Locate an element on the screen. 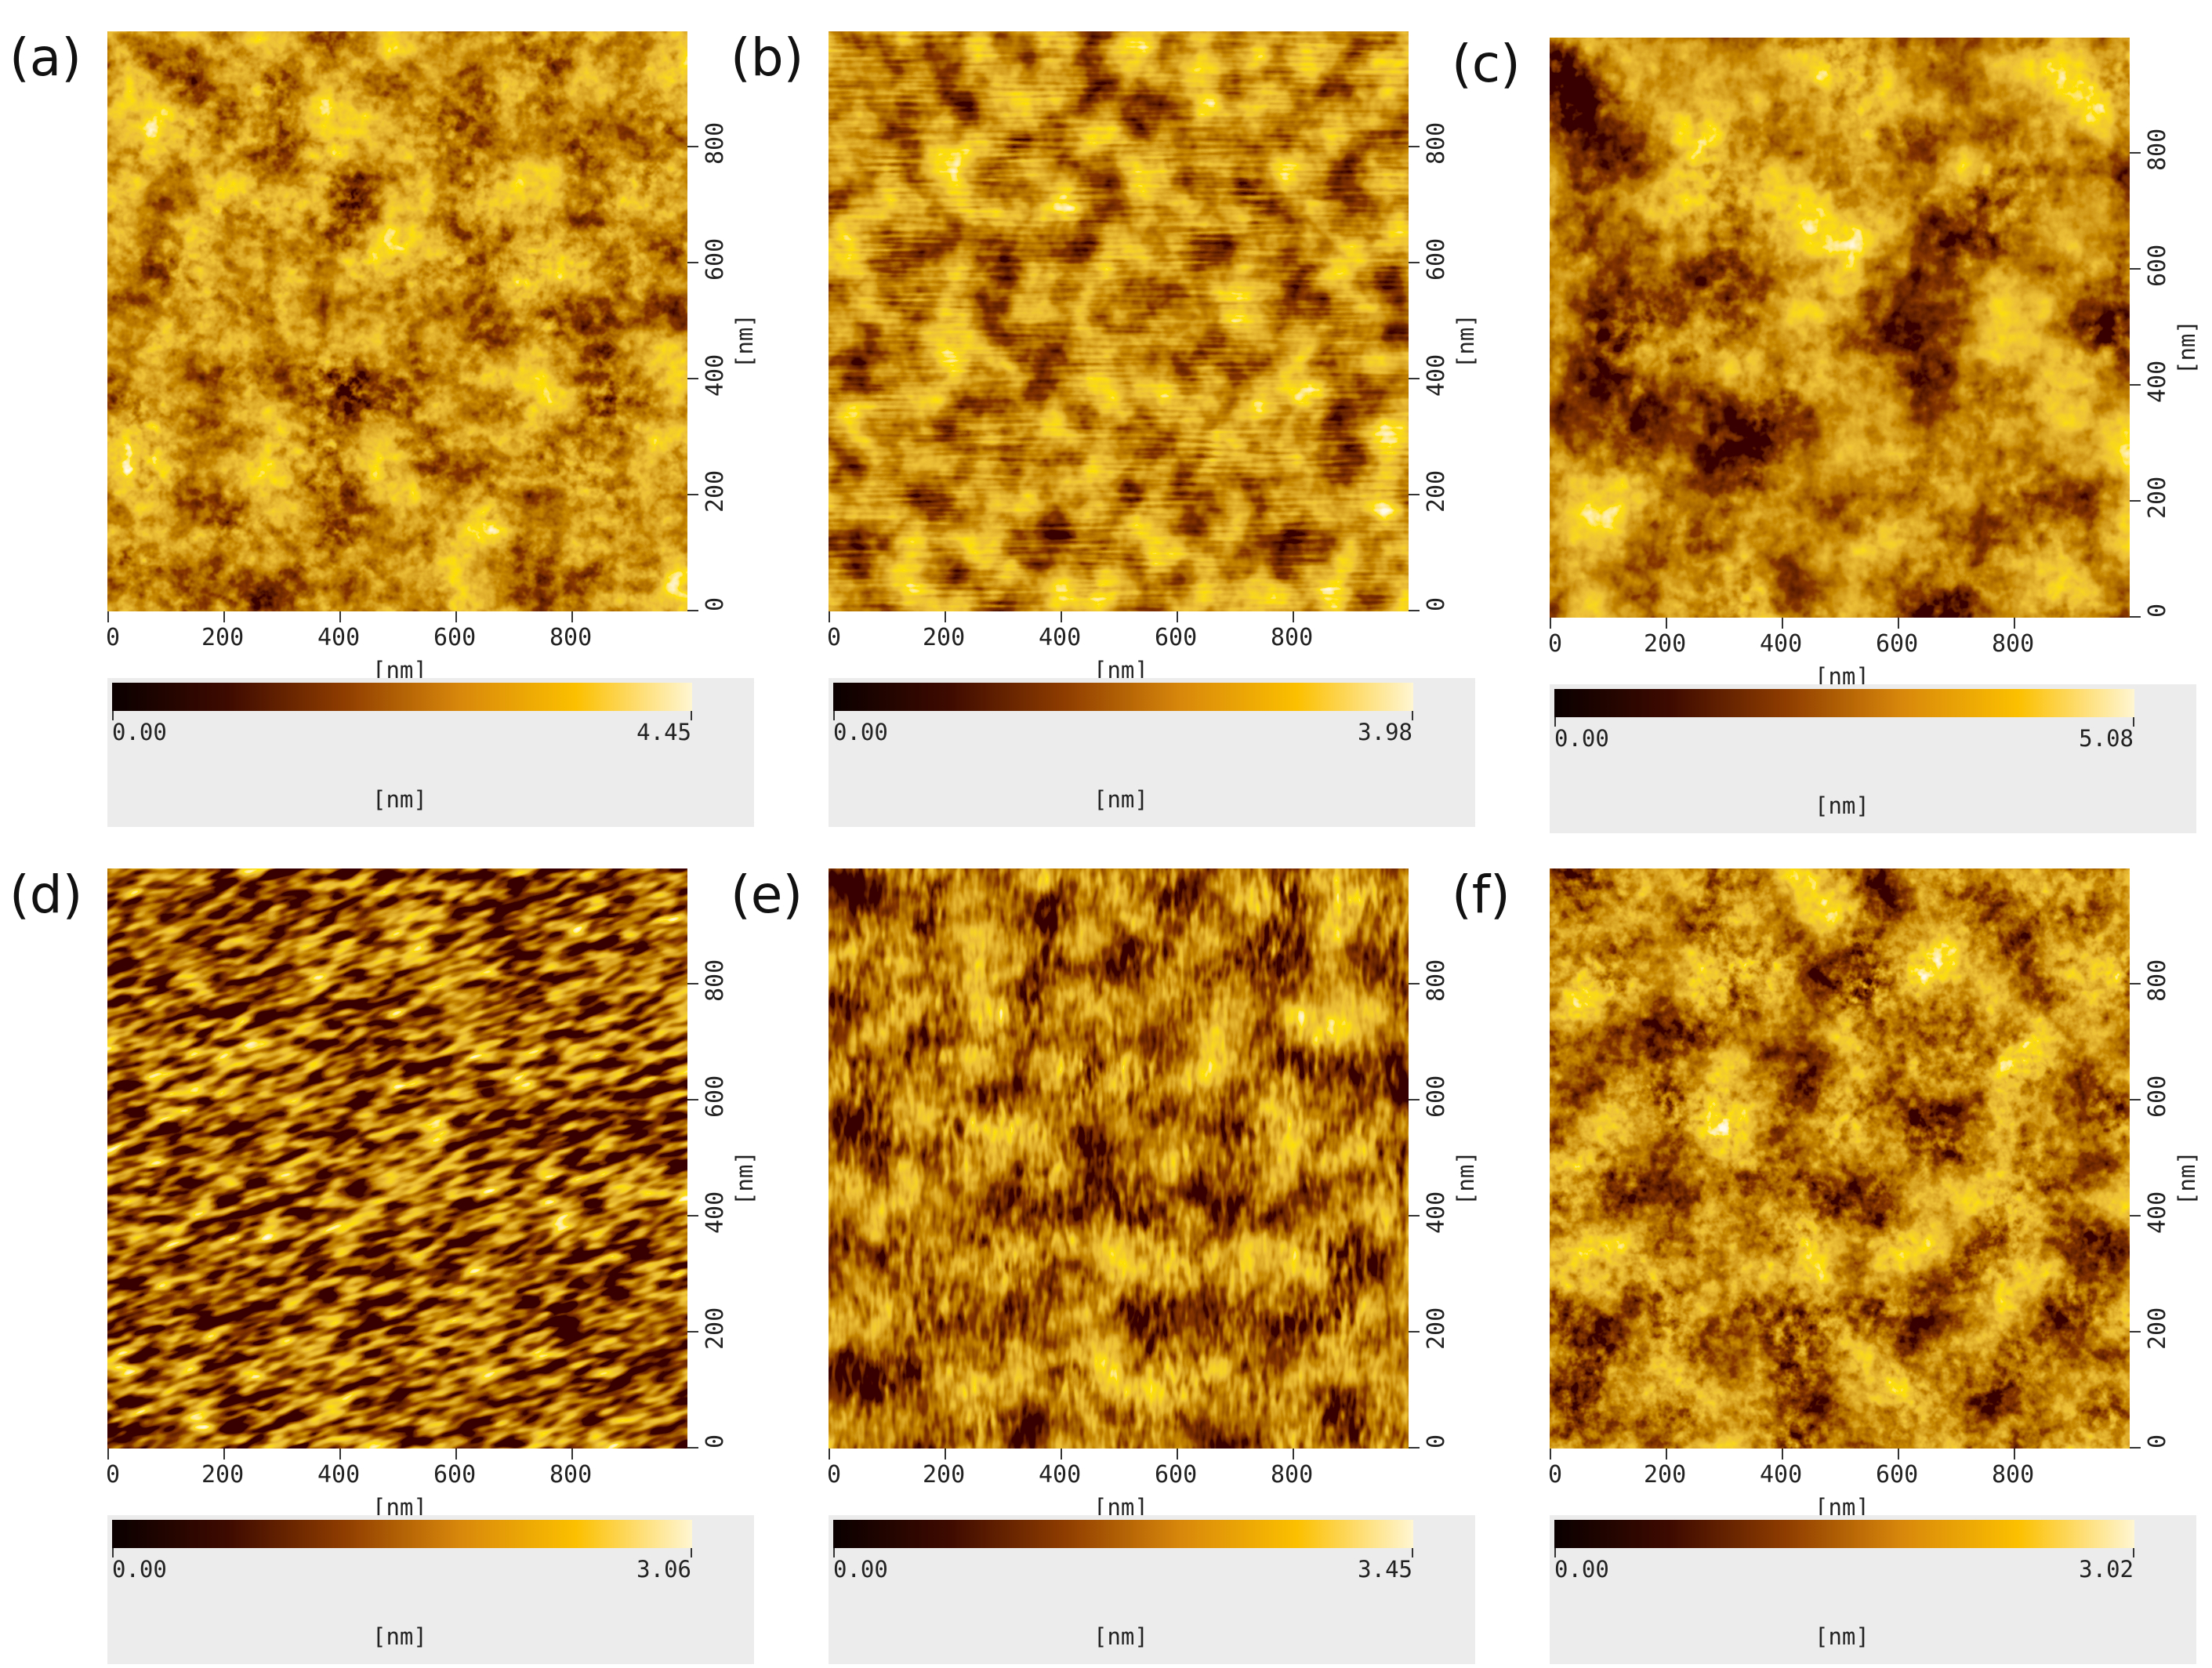 This screenshot has height=1668, width=2212. y-tick-label: 400 is located at coordinates (1436, 1212).